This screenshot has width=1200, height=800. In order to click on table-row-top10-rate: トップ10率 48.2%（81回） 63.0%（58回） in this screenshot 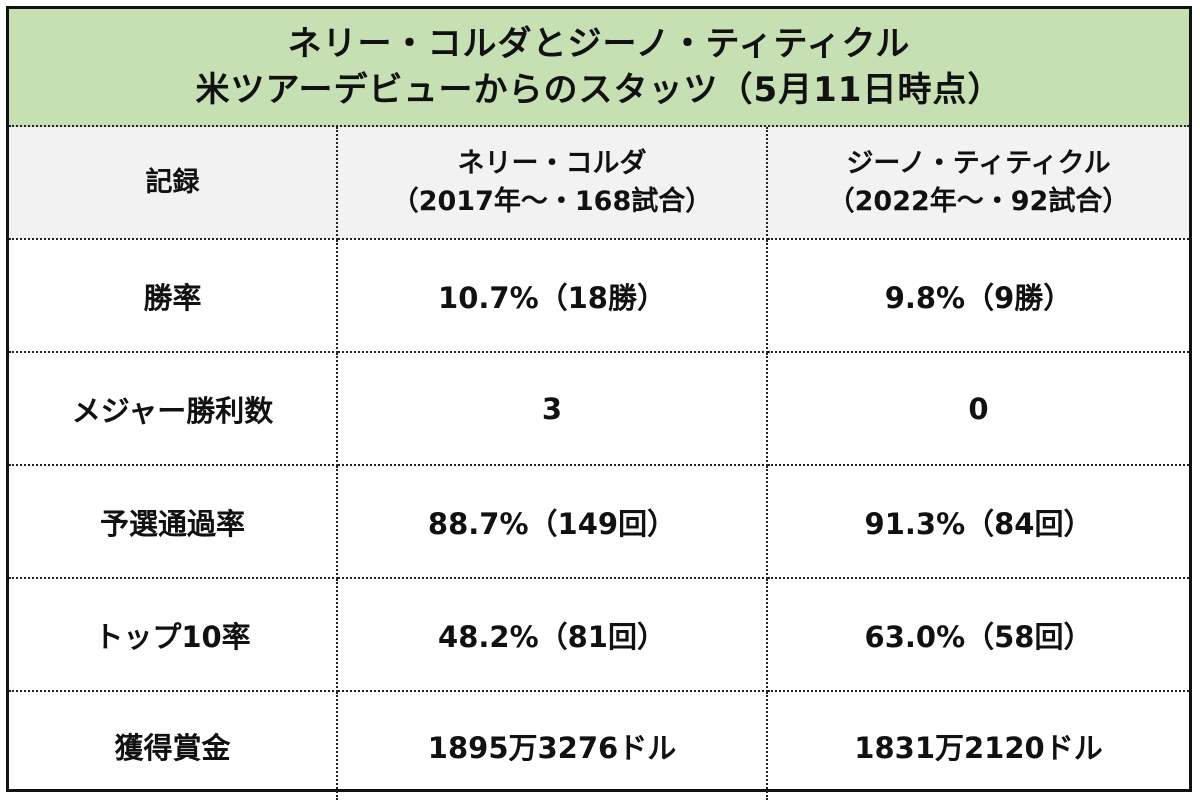, I will do `click(599, 635)`.